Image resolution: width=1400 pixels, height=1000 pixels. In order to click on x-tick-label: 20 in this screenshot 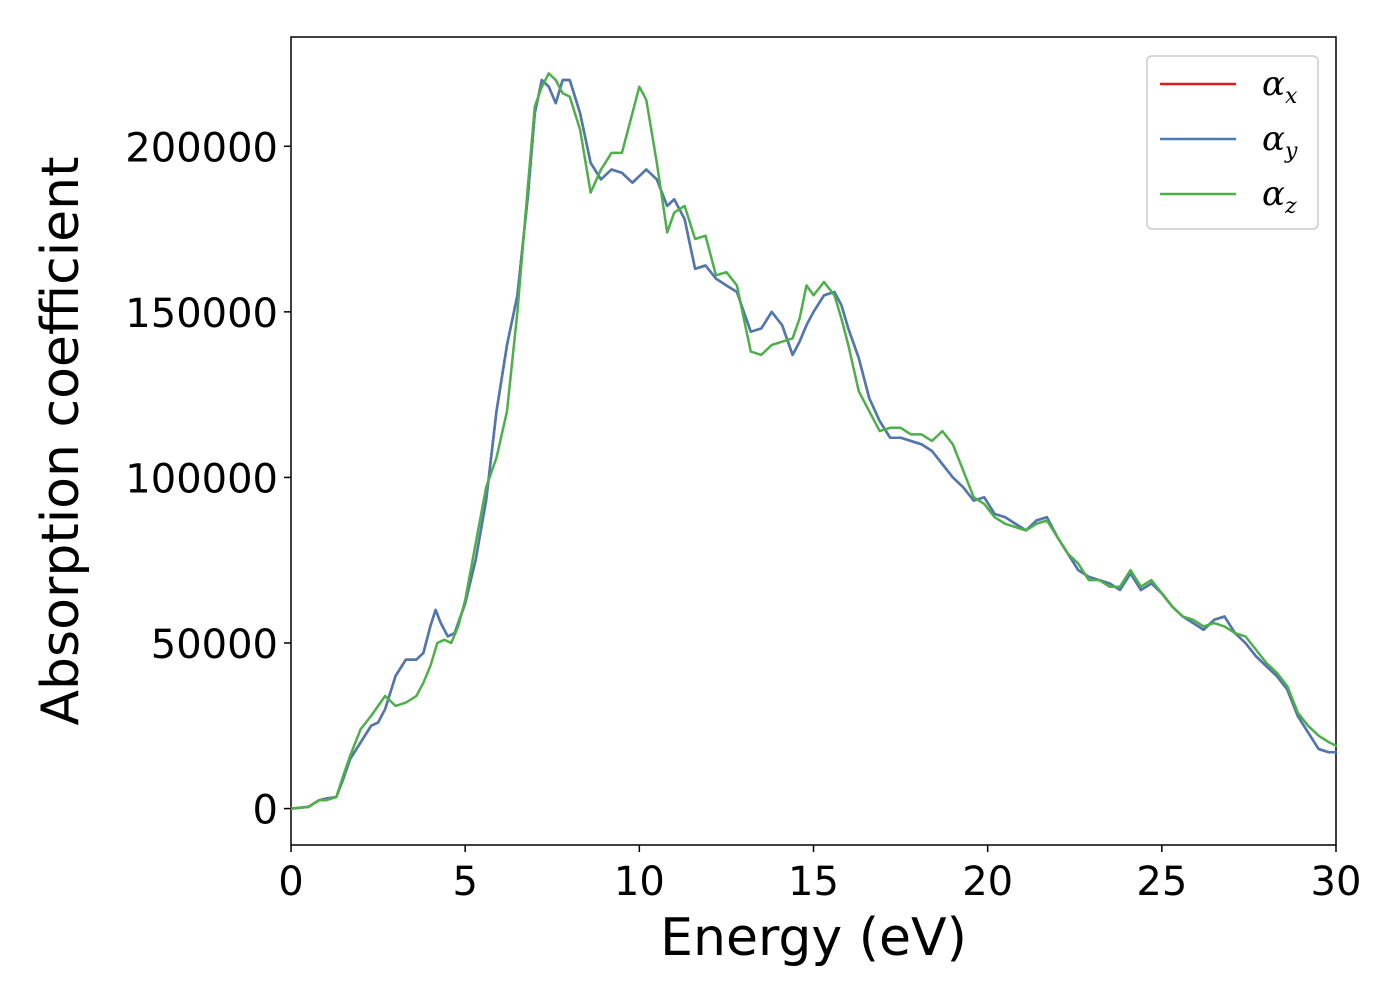, I will do `click(987, 882)`.